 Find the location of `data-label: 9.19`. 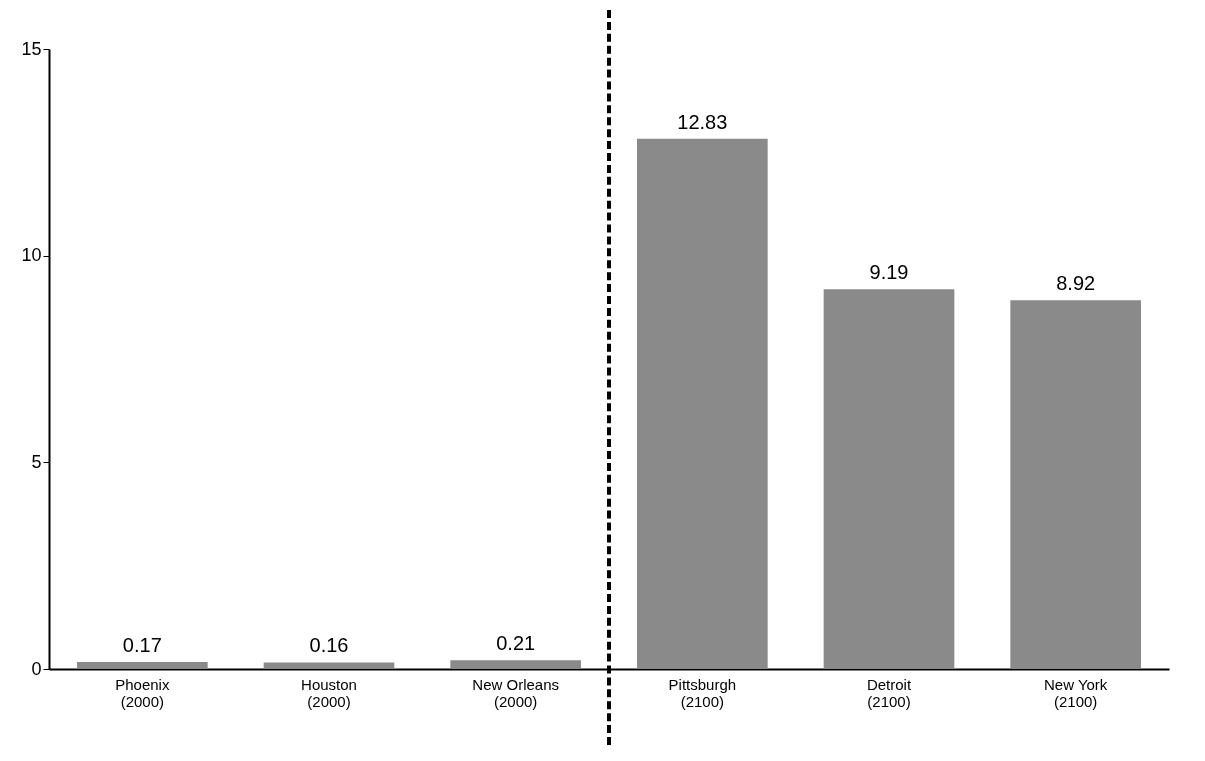

data-label: 9.19 is located at coordinates (889, 272).